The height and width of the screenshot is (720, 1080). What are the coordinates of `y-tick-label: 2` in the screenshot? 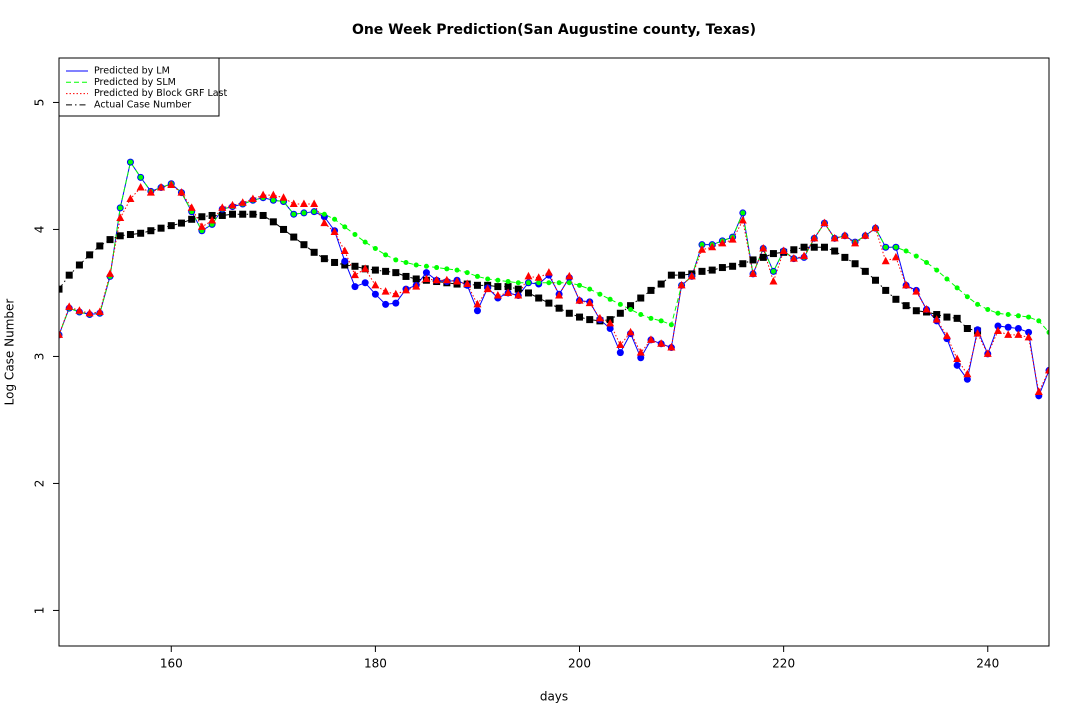 It's located at (40, 484).